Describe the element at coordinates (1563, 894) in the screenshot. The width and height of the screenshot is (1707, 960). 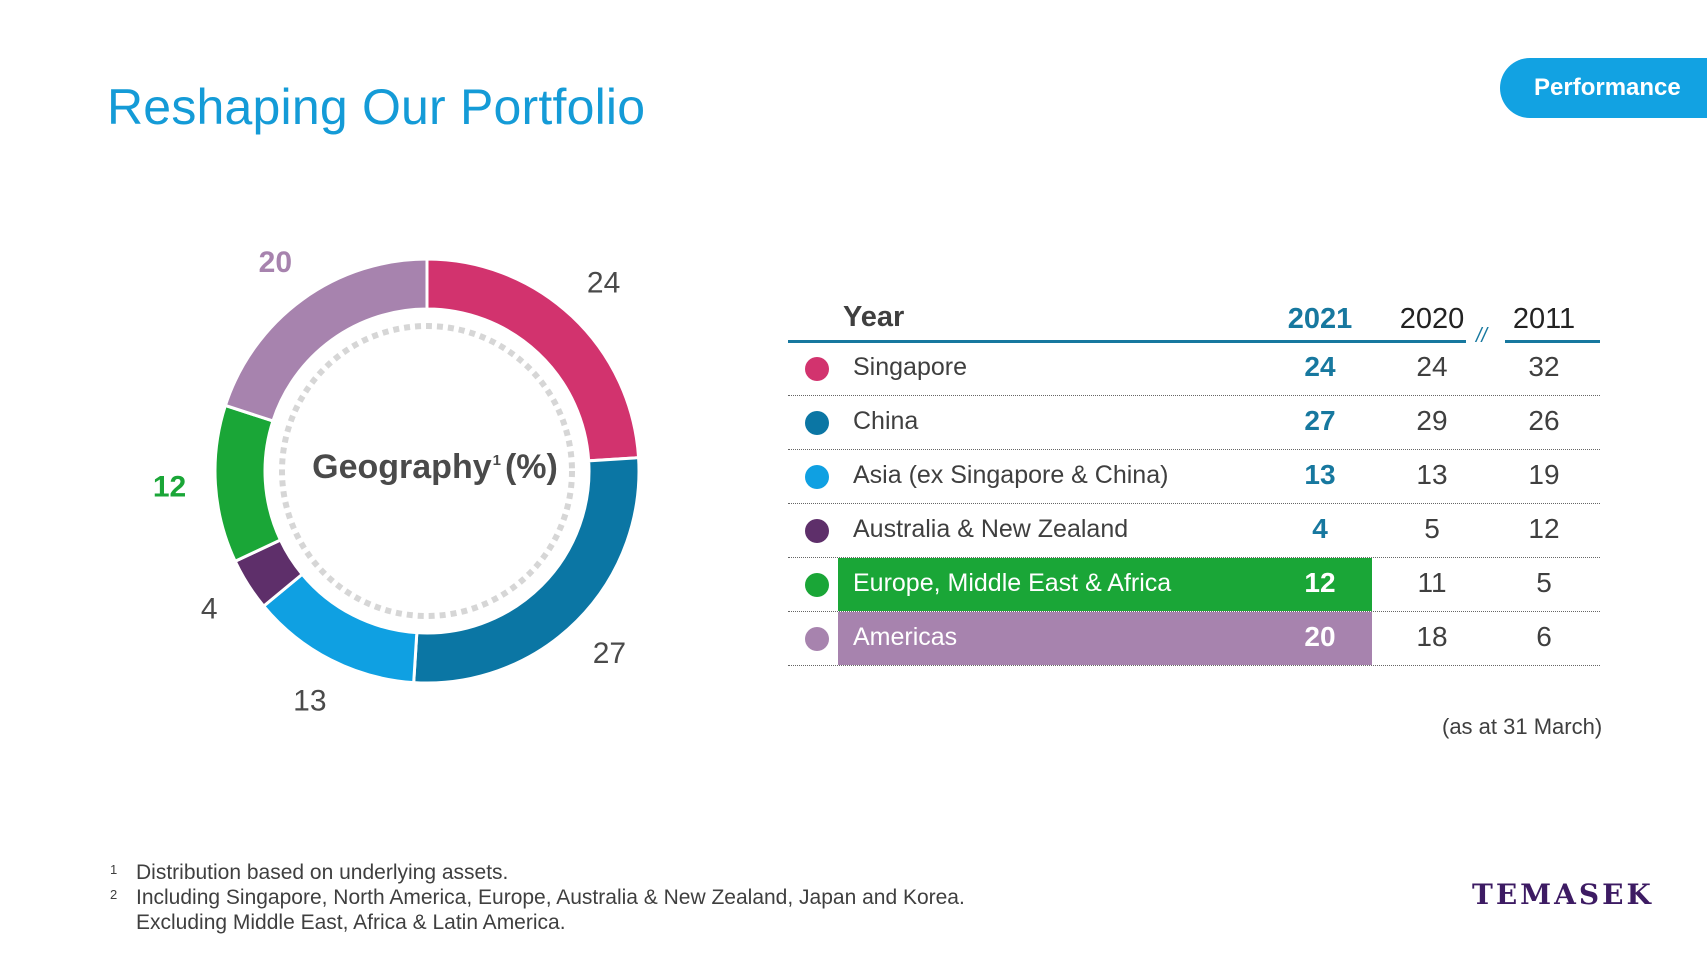
I see `temasek-logo: TEMASEK` at that location.